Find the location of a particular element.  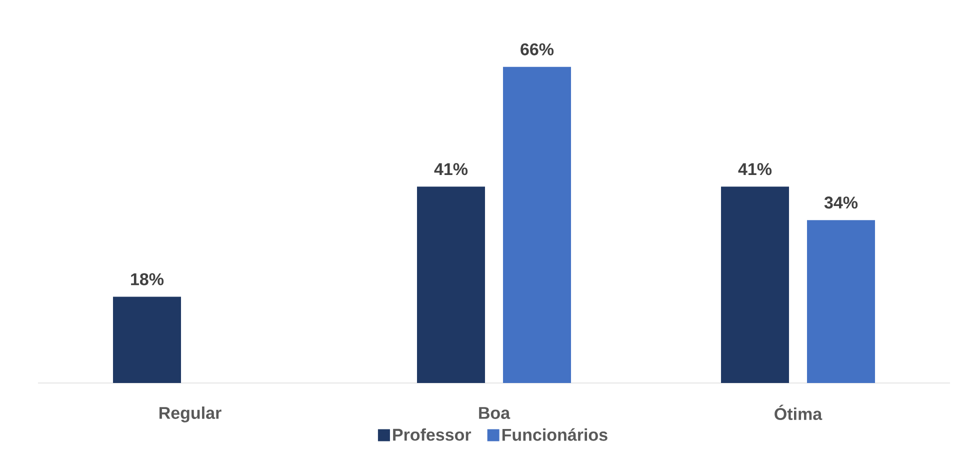

x-tick-label: Ótima is located at coordinates (798, 412).